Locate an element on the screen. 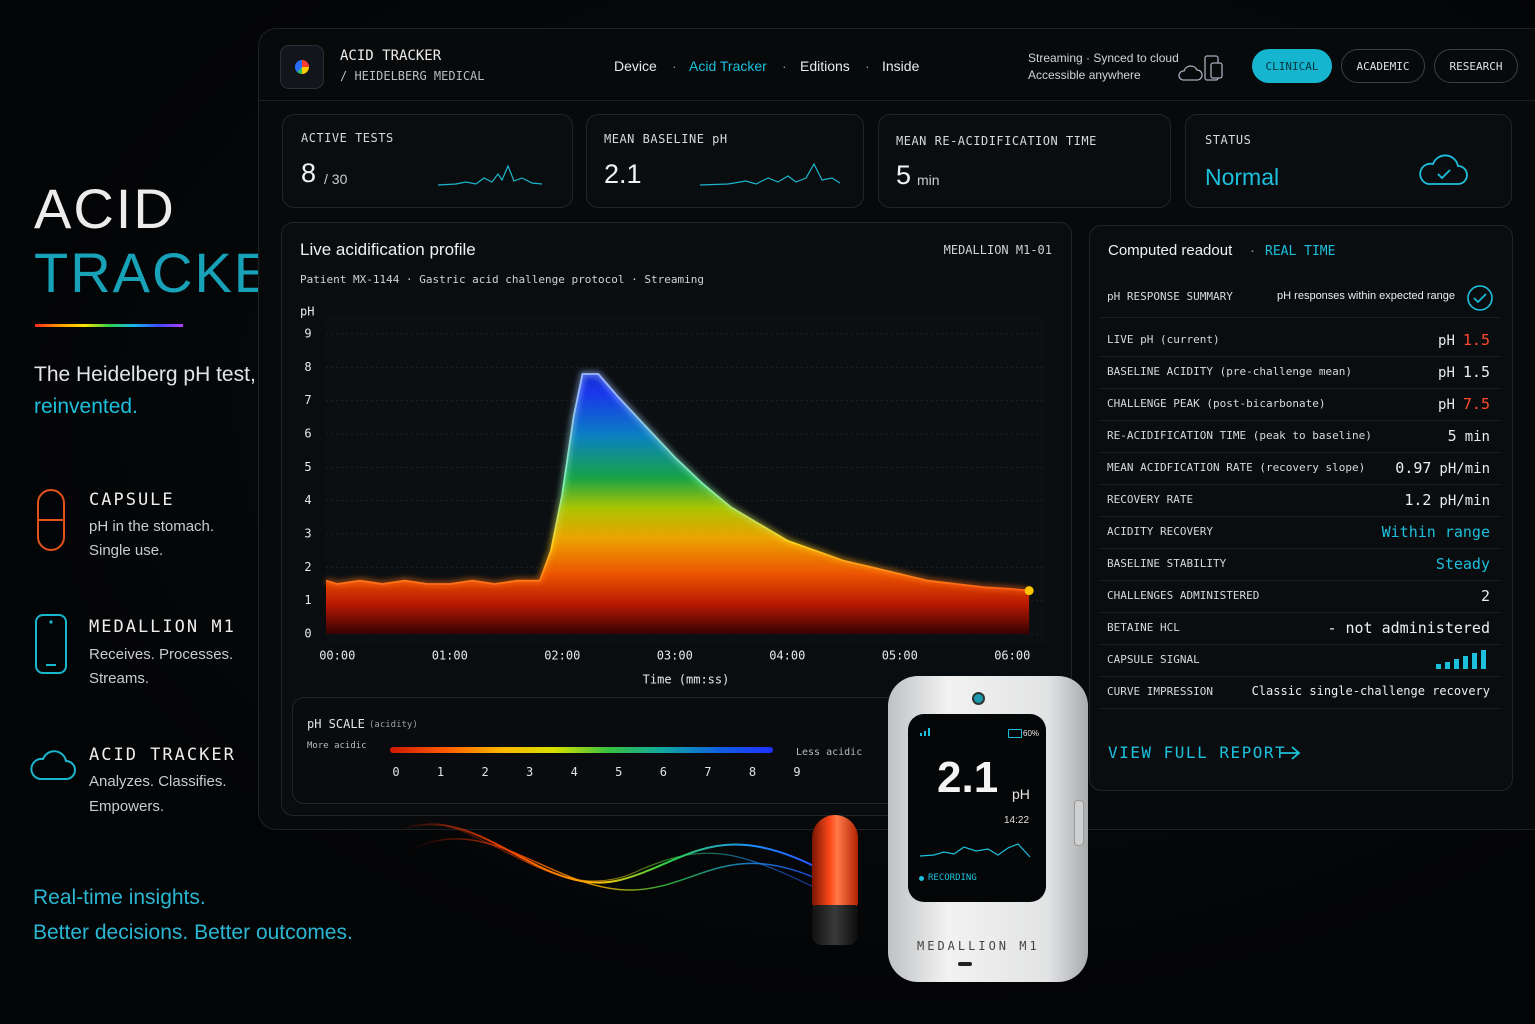  mode-button: CLINICAL is located at coordinates (1292, 66).